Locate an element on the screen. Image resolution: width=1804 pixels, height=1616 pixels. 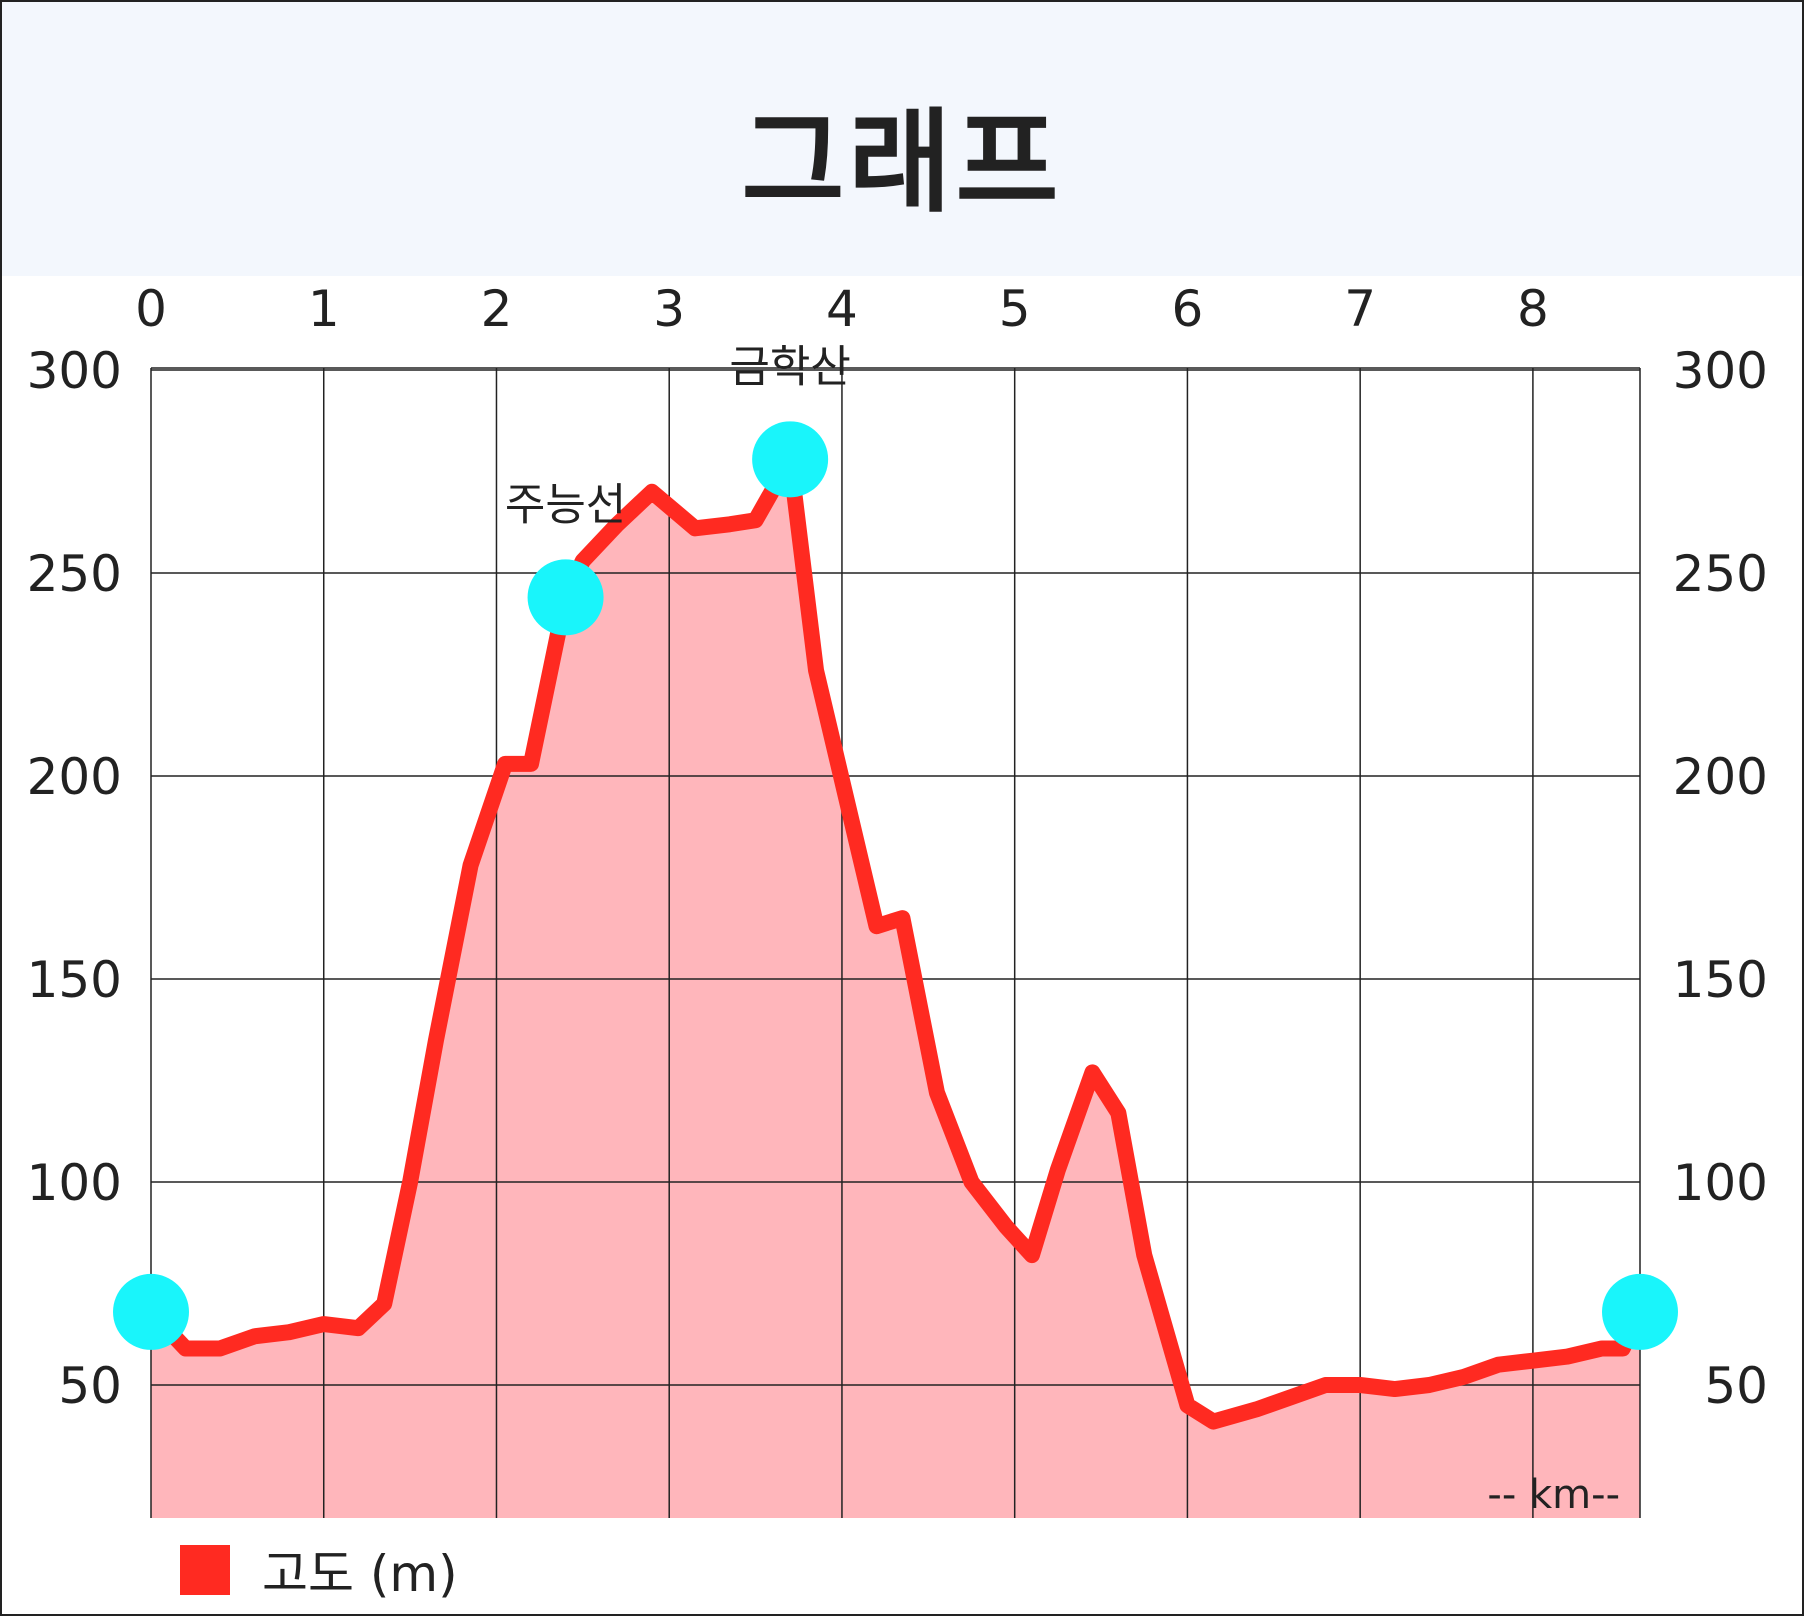
waypoint-label: 금학산 is located at coordinates (789, 366).